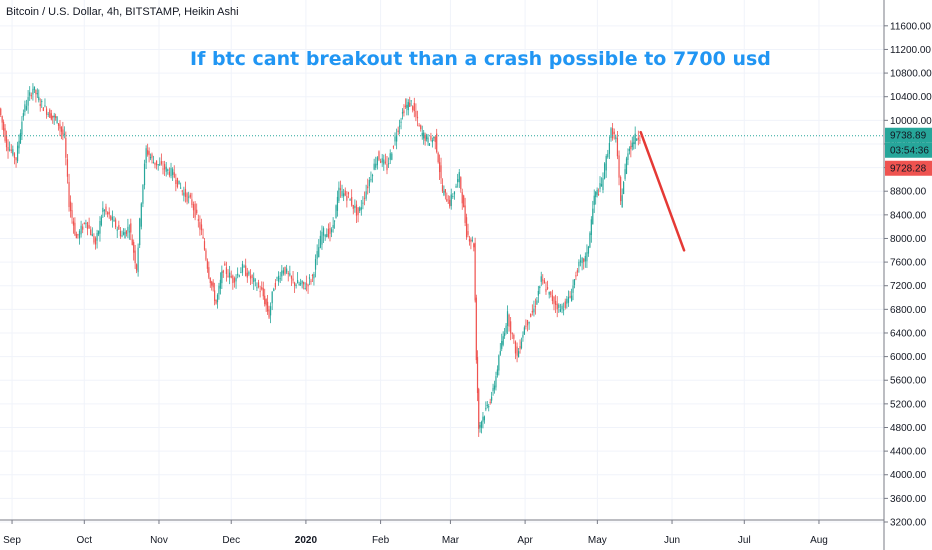 The width and height of the screenshot is (932, 550). What do you see at coordinates (662, 191) in the screenshot?
I see `projection-arrow` at bounding box center [662, 191].